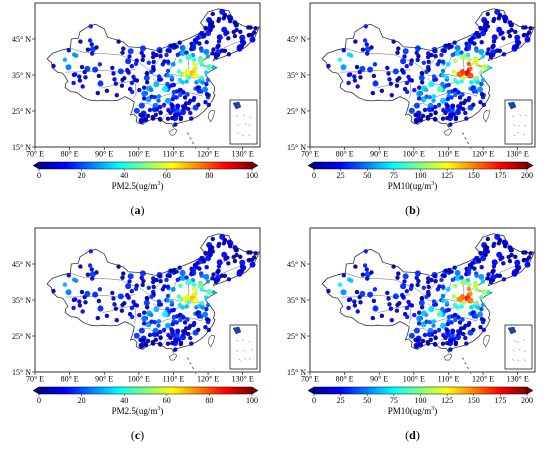  What do you see at coordinates (310, 154) in the screenshot?
I see `lon-tick-label: 70° E` at bounding box center [310, 154].